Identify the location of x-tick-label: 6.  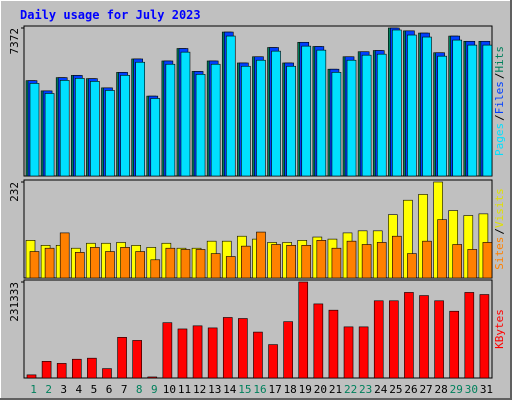
(109, 389).